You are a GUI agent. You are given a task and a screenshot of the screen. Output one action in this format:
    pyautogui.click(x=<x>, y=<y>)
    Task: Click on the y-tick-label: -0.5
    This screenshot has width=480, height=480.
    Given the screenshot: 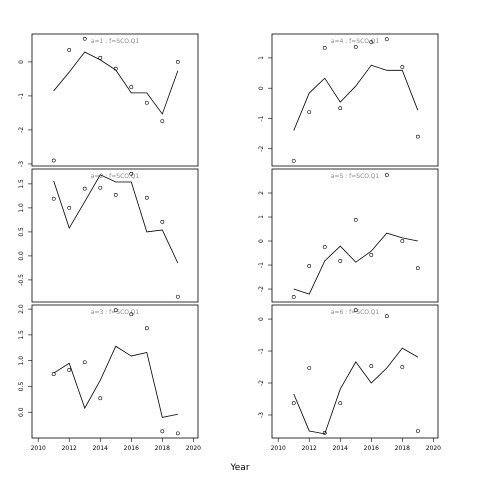 What is the action you would take?
    pyautogui.click(x=21, y=280)
    